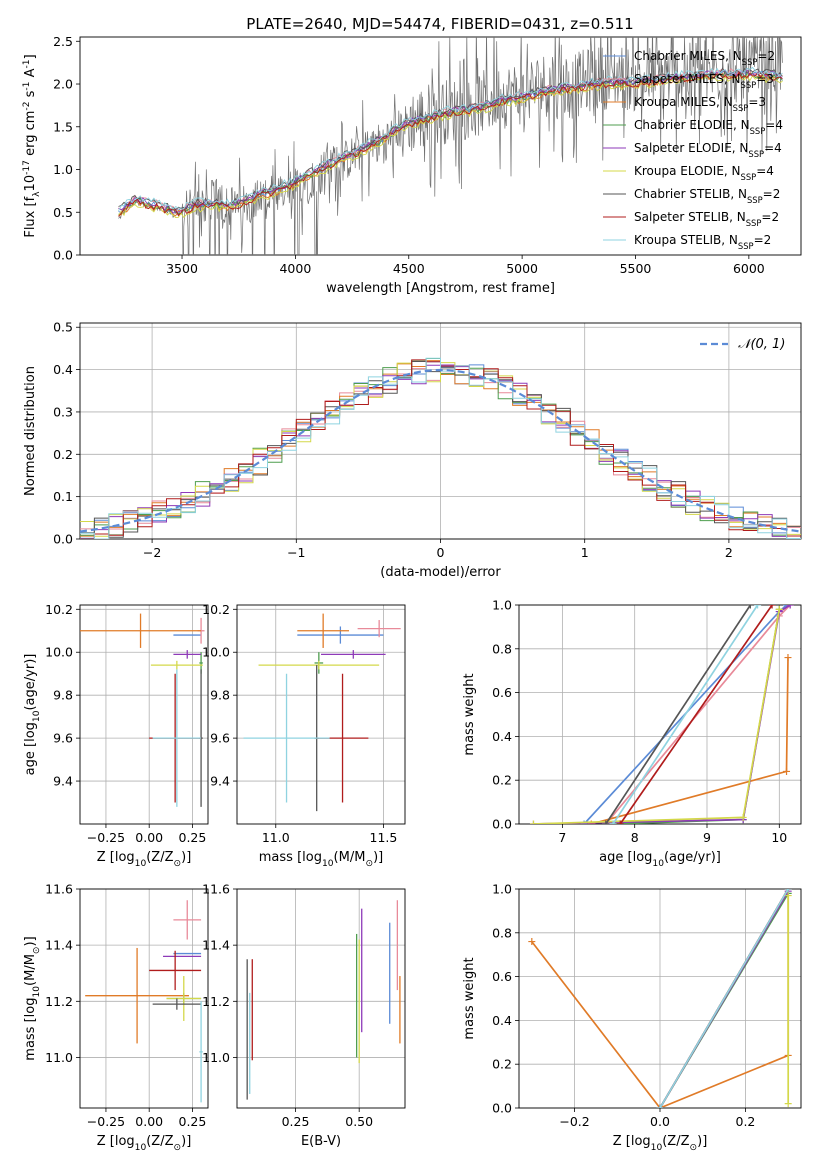 The height and width of the screenshot is (1170, 819). Describe the element at coordinates (216, 1001) in the screenshot. I see `mass_vs_ebv-ytick-label: 11.2` at that location.